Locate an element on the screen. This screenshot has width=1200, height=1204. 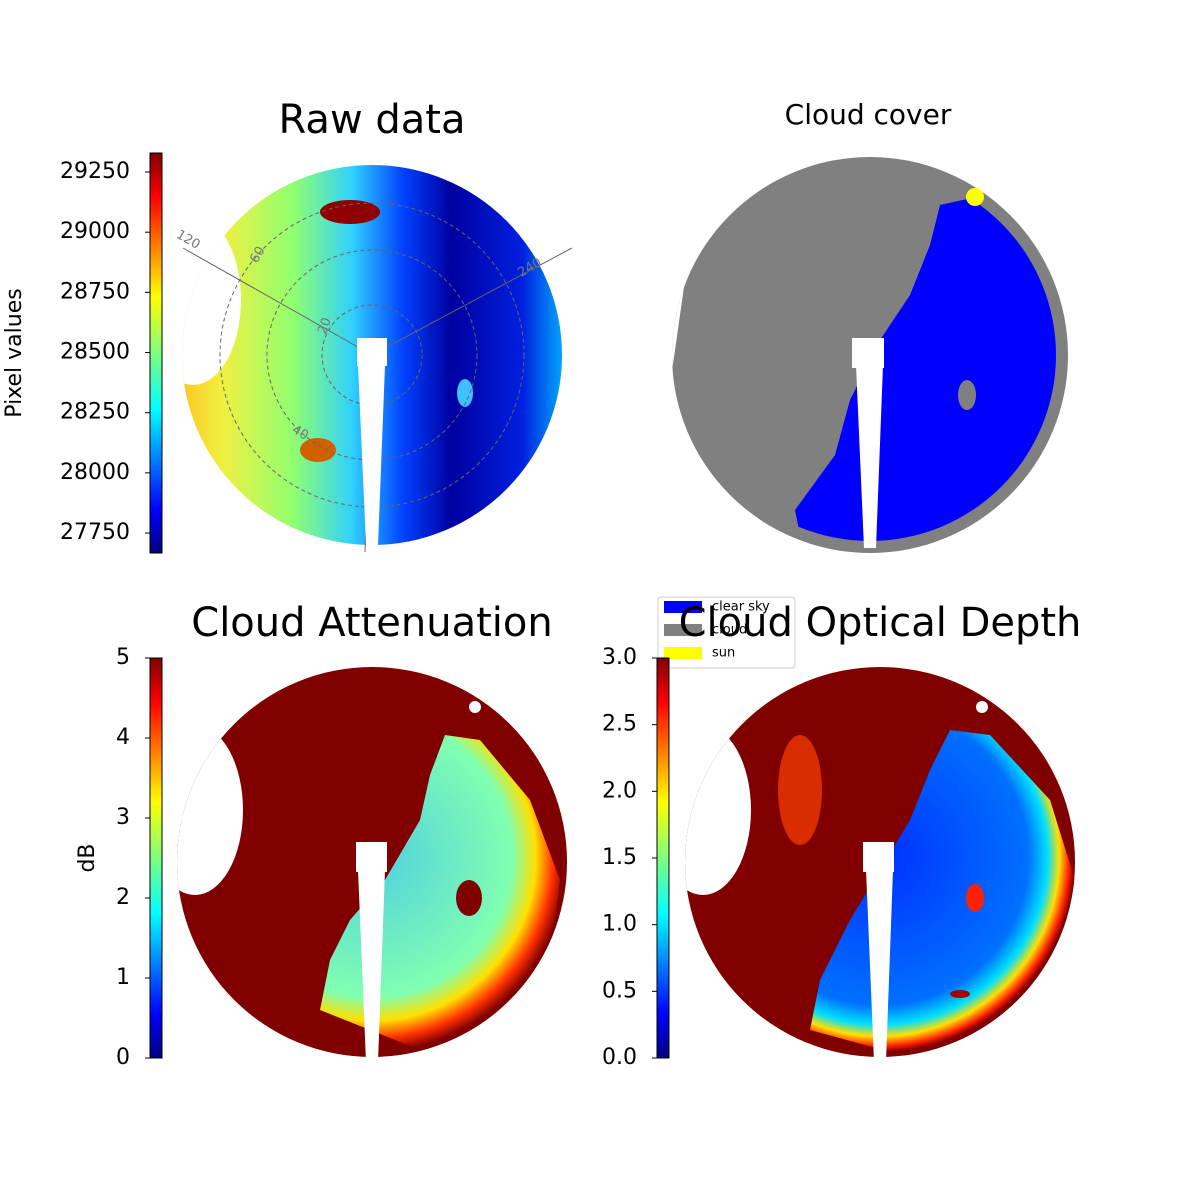
colorbar-tick-label: 5 is located at coordinates (123, 657).